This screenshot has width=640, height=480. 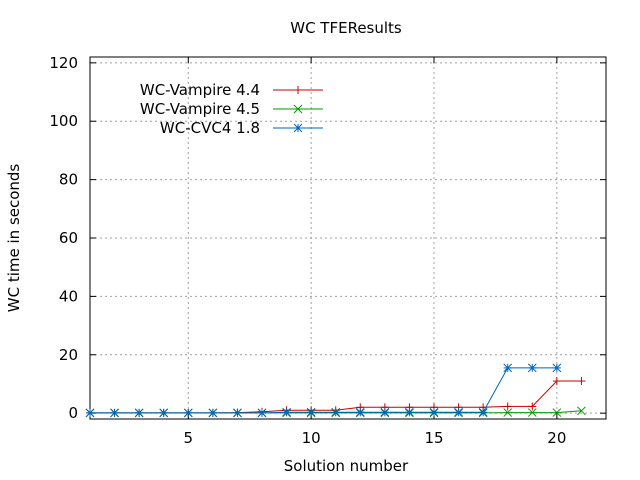 I want to click on legend: WC-Vampire 4.4WC-Vampire 4.5WC-CVC4 1.8, so click(x=231, y=109).